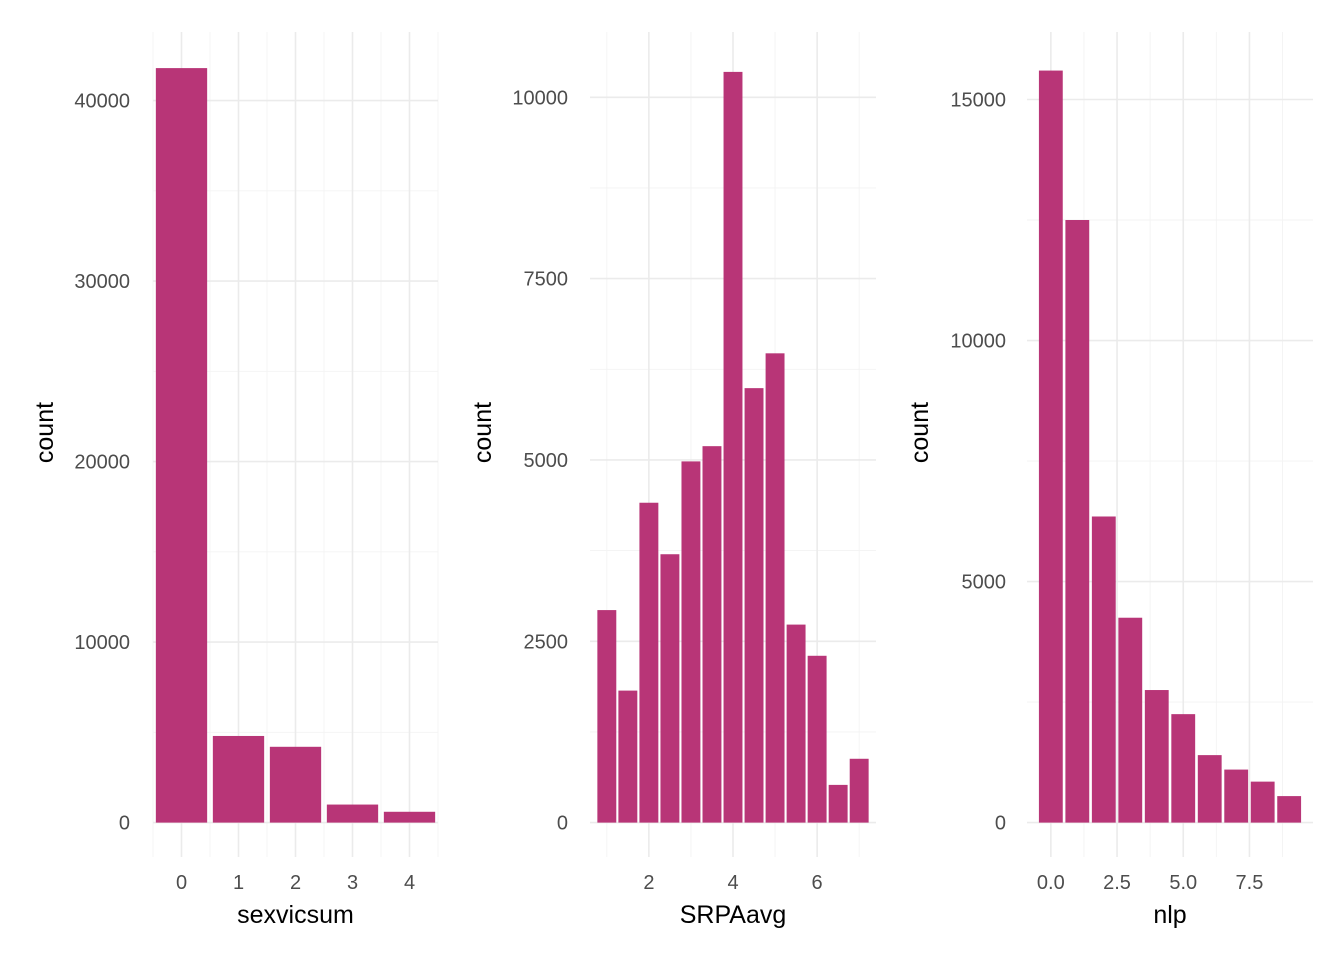 The width and height of the screenshot is (1344, 960). What do you see at coordinates (1250, 883) in the screenshot?
I see `x-tick-label: 7.5` at bounding box center [1250, 883].